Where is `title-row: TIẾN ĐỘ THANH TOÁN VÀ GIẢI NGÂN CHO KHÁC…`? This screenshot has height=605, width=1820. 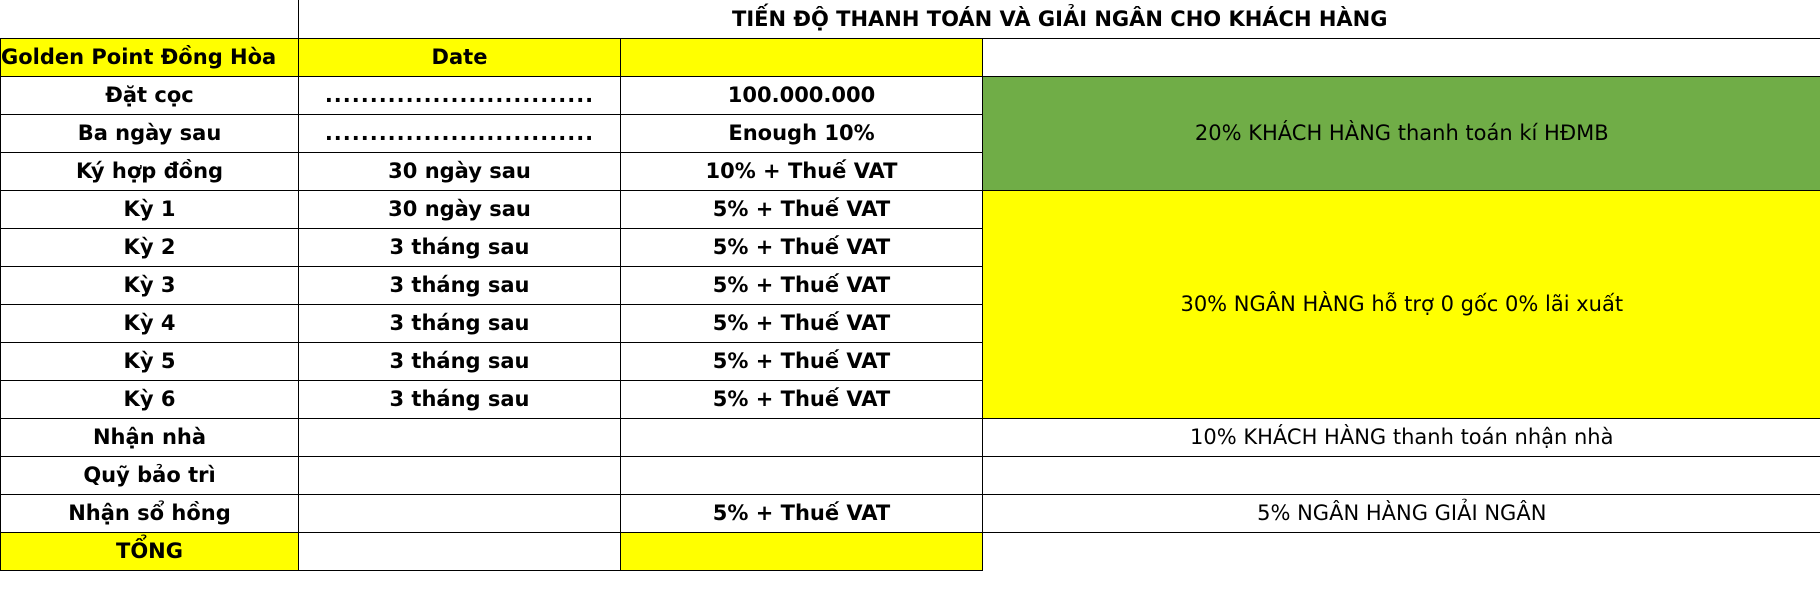
title-row: TIẾN ĐỘ THANH TOÁN VÀ GIẢI NGÂN CHO KHÁC… is located at coordinates (910, 19).